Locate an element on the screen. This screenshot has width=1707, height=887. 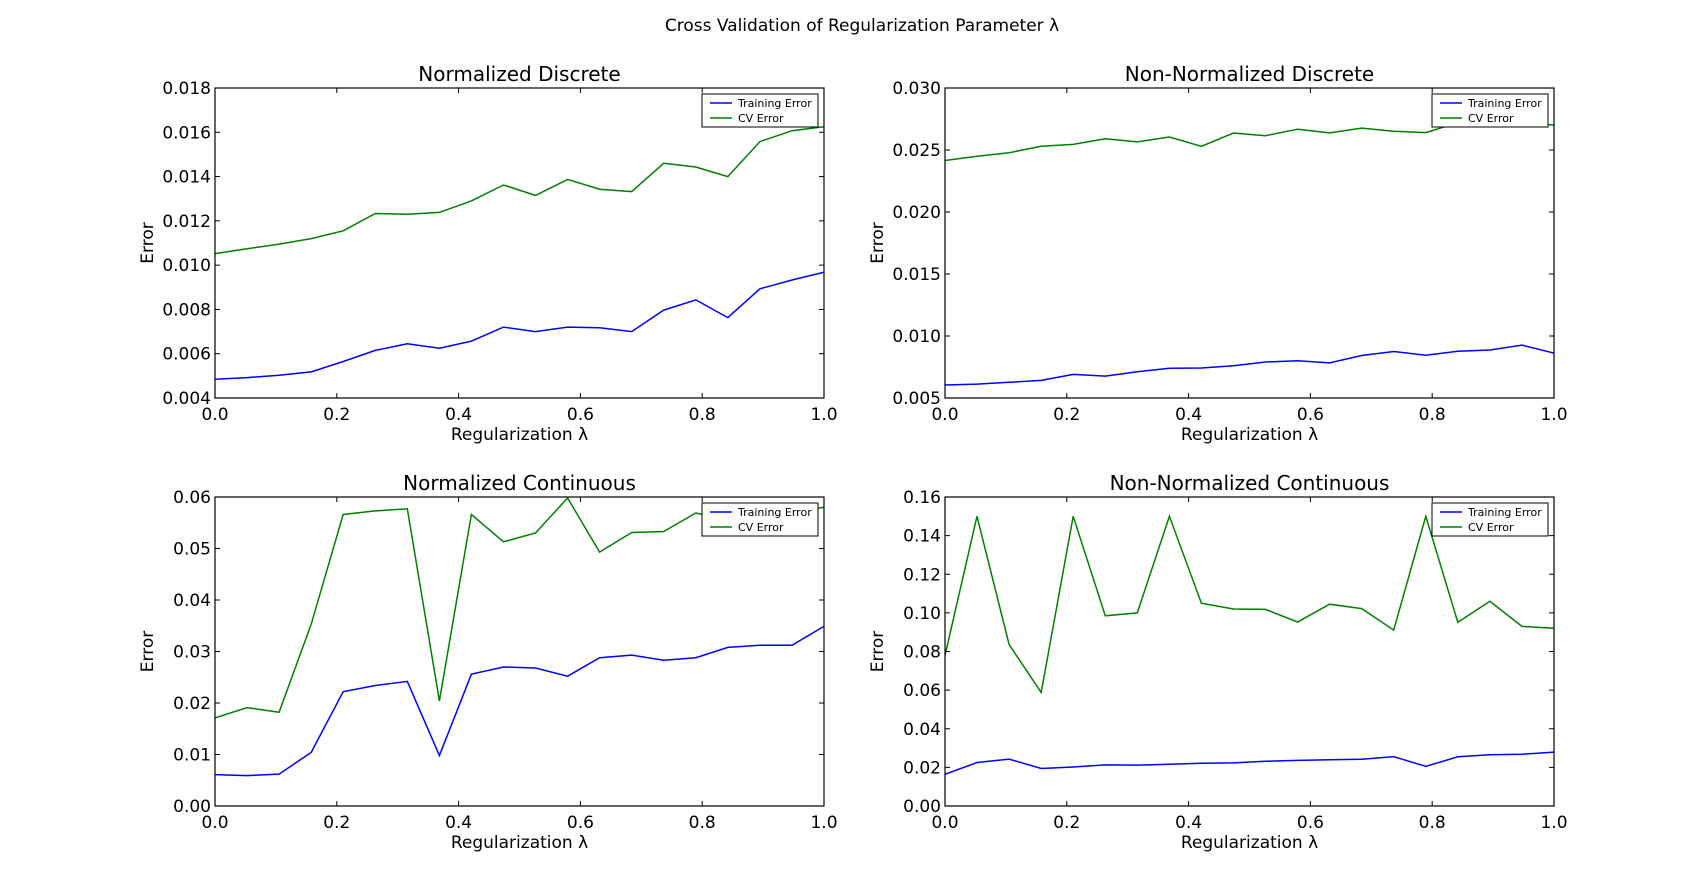
y-tick-label: 0.01 is located at coordinates (192, 756).